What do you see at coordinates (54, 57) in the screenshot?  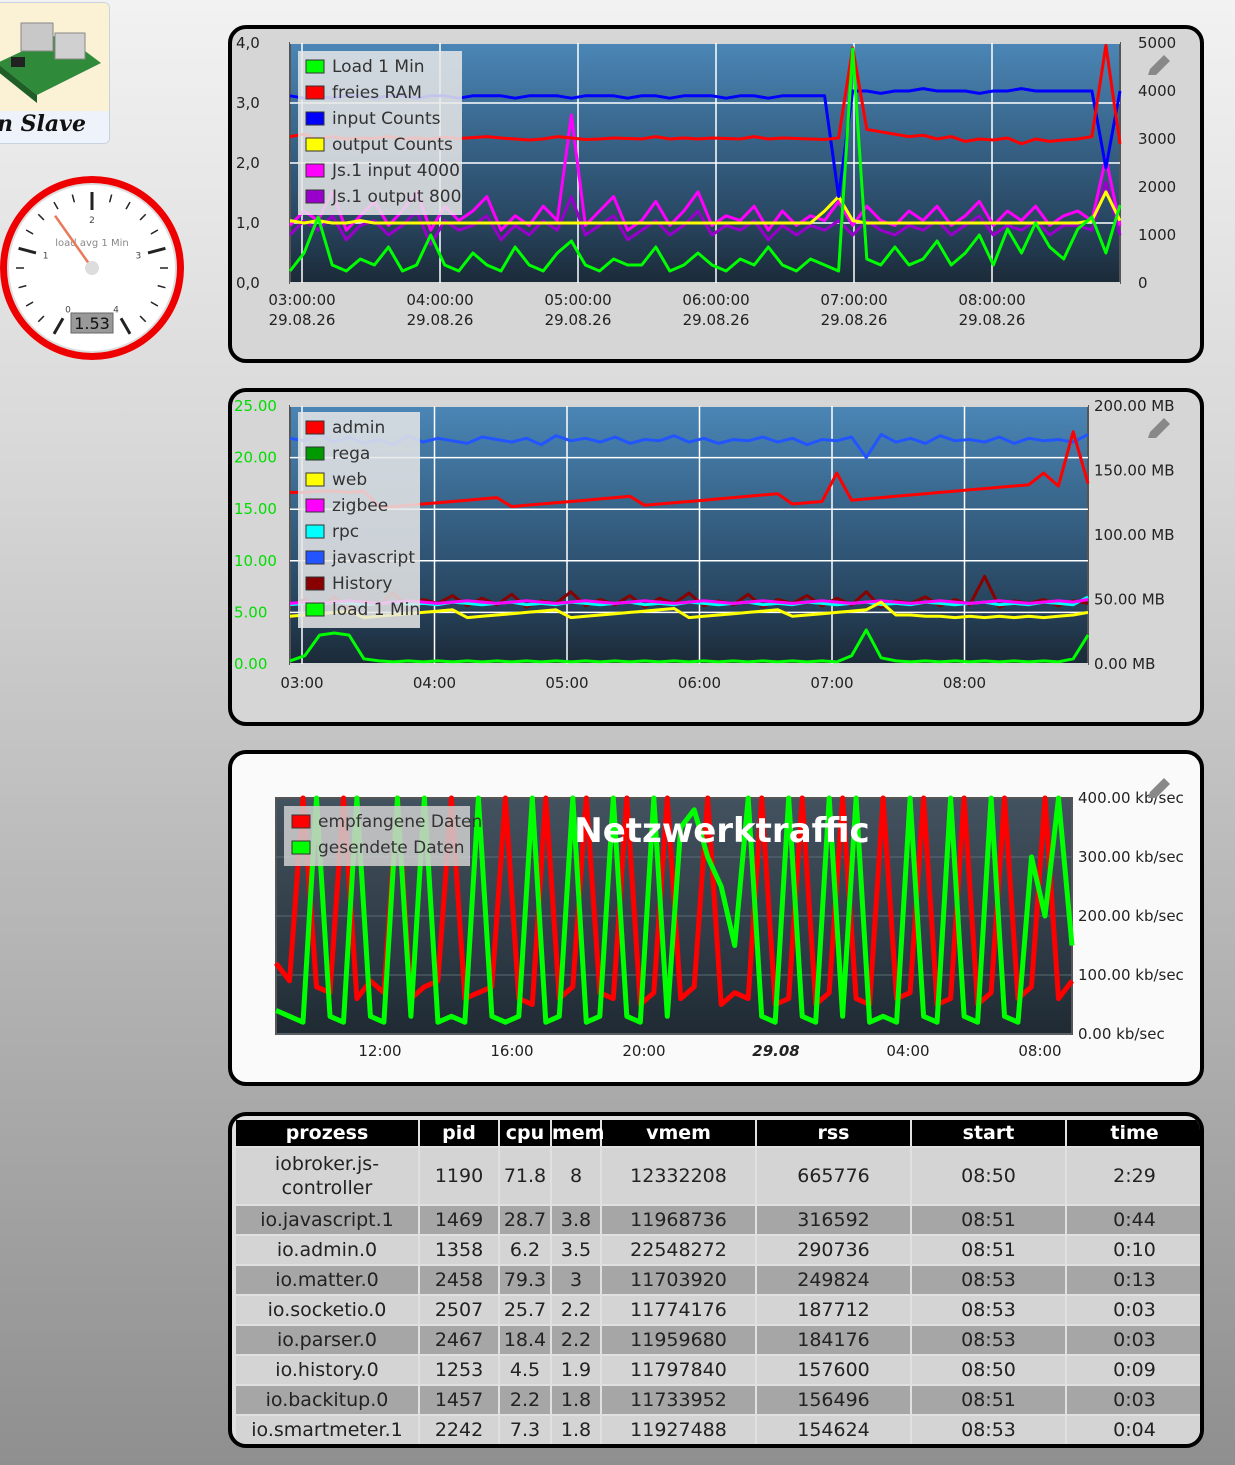 I see `raspberry-pi-image` at bounding box center [54, 57].